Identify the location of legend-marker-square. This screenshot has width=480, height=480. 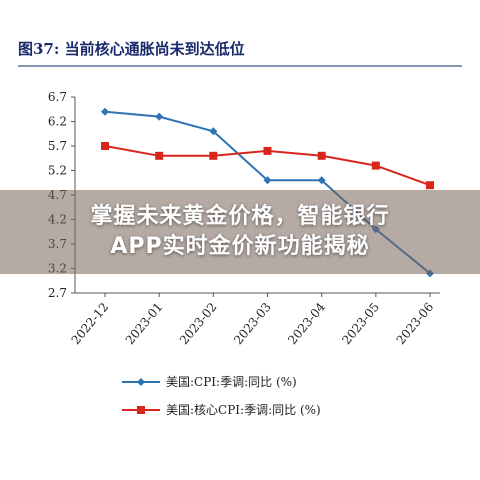
(141, 410).